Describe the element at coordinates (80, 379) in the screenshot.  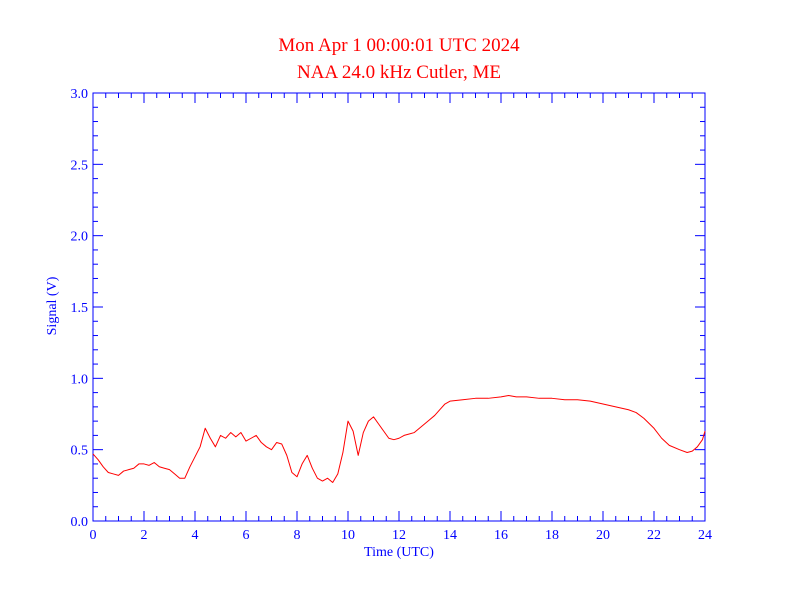
I see `y-tick-label: 1.0` at that location.